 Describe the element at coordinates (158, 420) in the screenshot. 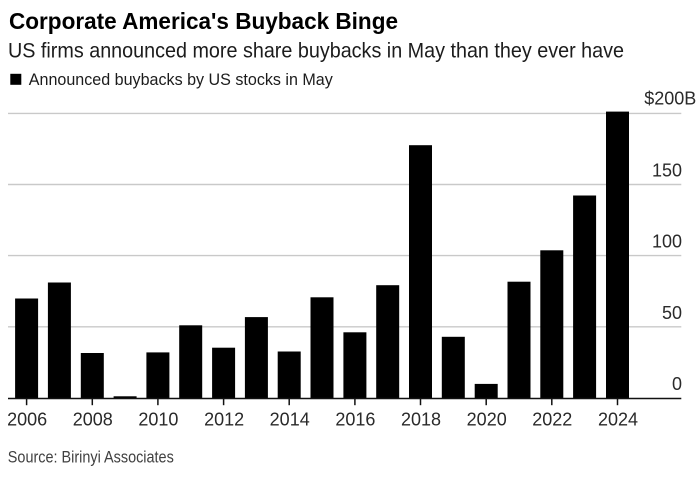

I see `svg-text: 2010` at that location.